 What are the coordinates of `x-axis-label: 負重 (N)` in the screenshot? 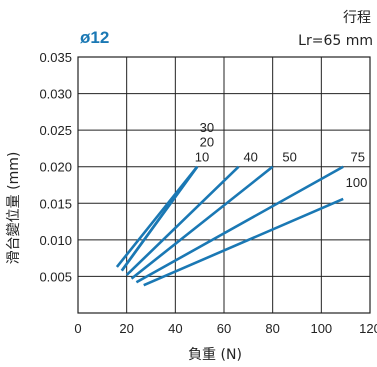 It's located at (215, 355).